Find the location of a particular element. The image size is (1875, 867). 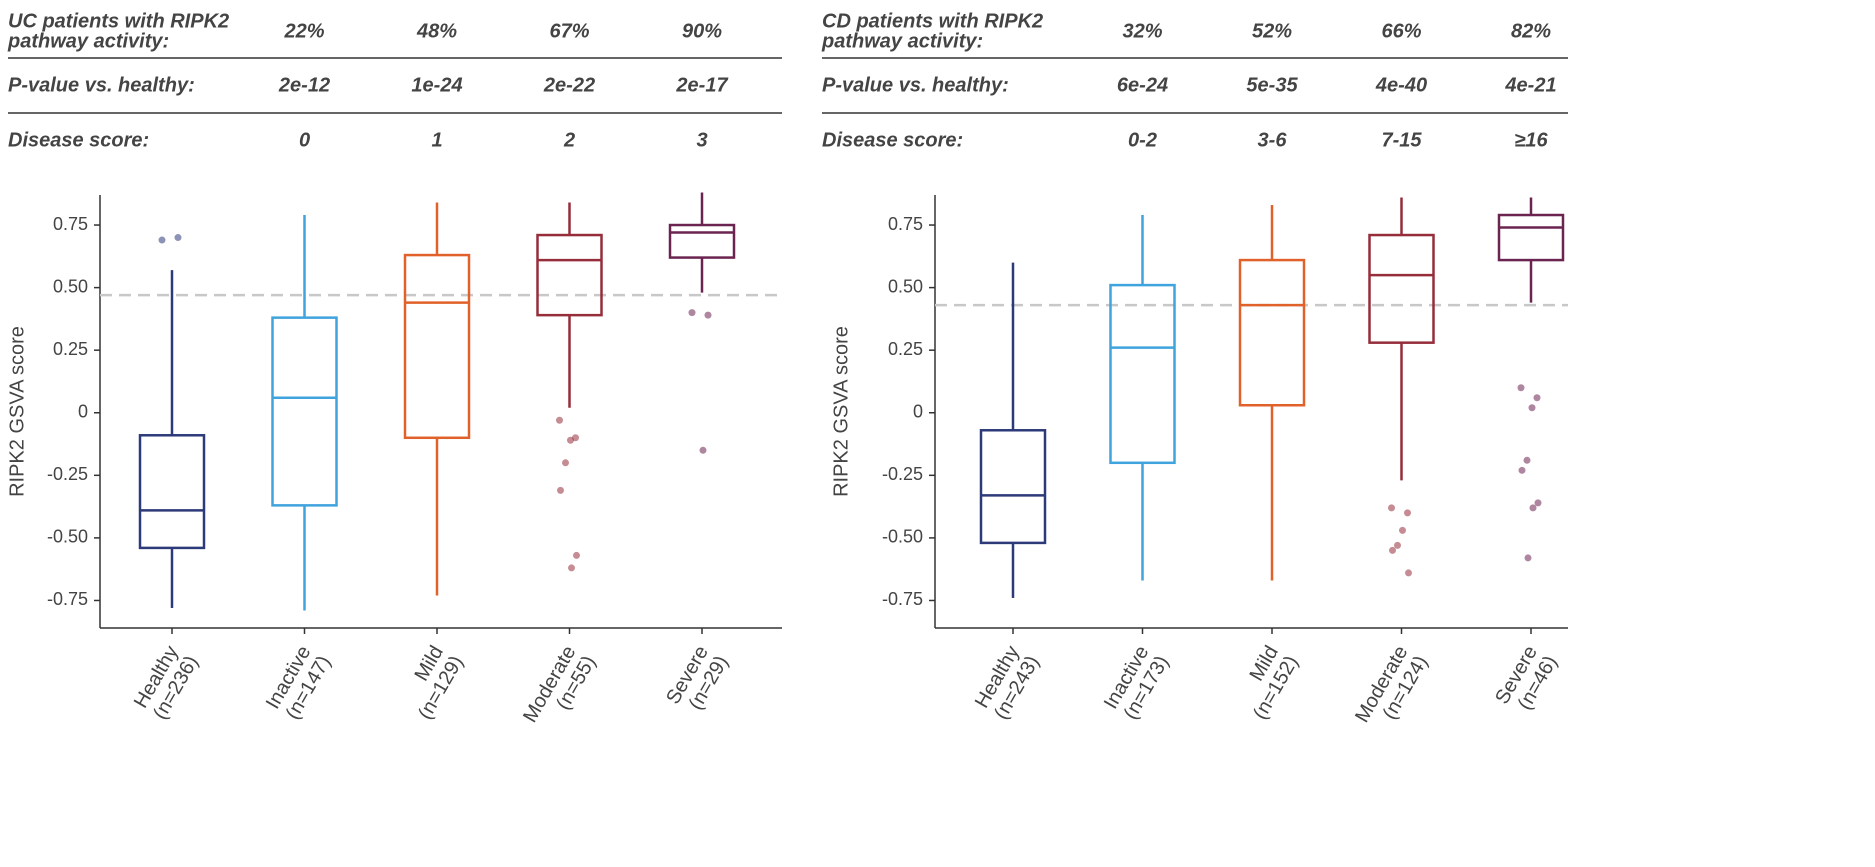

header-value: 0 is located at coordinates (304, 140).